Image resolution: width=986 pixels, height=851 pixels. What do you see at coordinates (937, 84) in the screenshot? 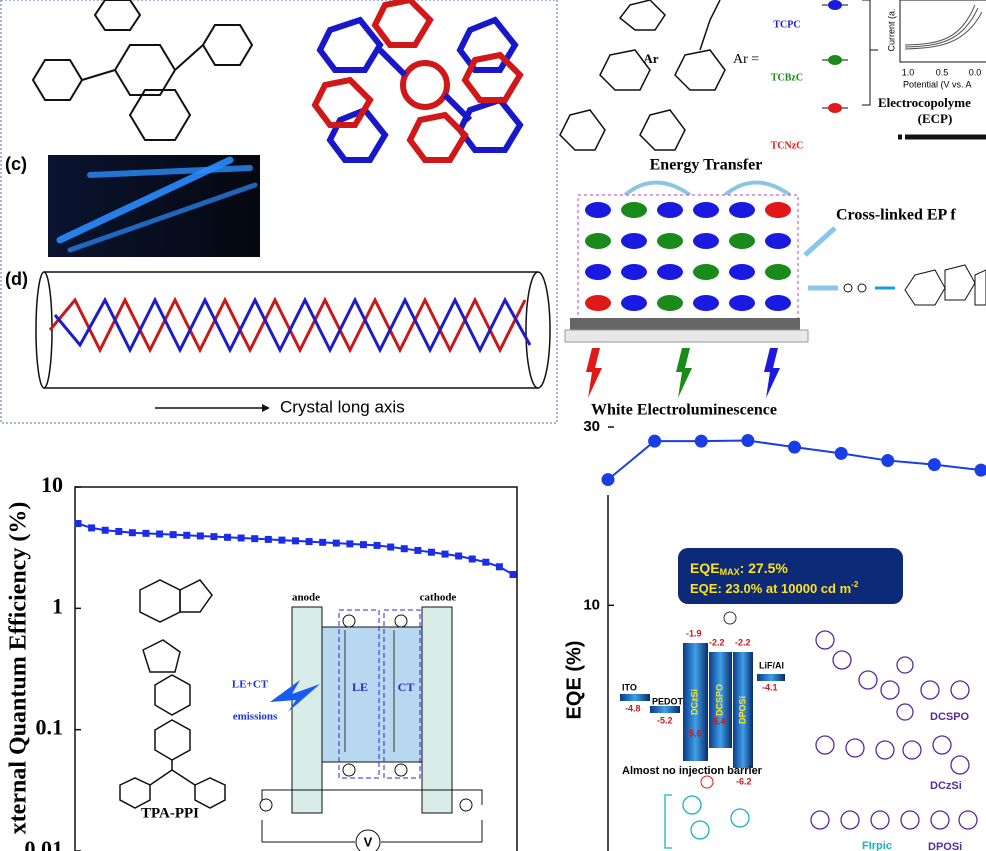
I see `cv-xlabel: Potential (V vs. A` at bounding box center [937, 84].